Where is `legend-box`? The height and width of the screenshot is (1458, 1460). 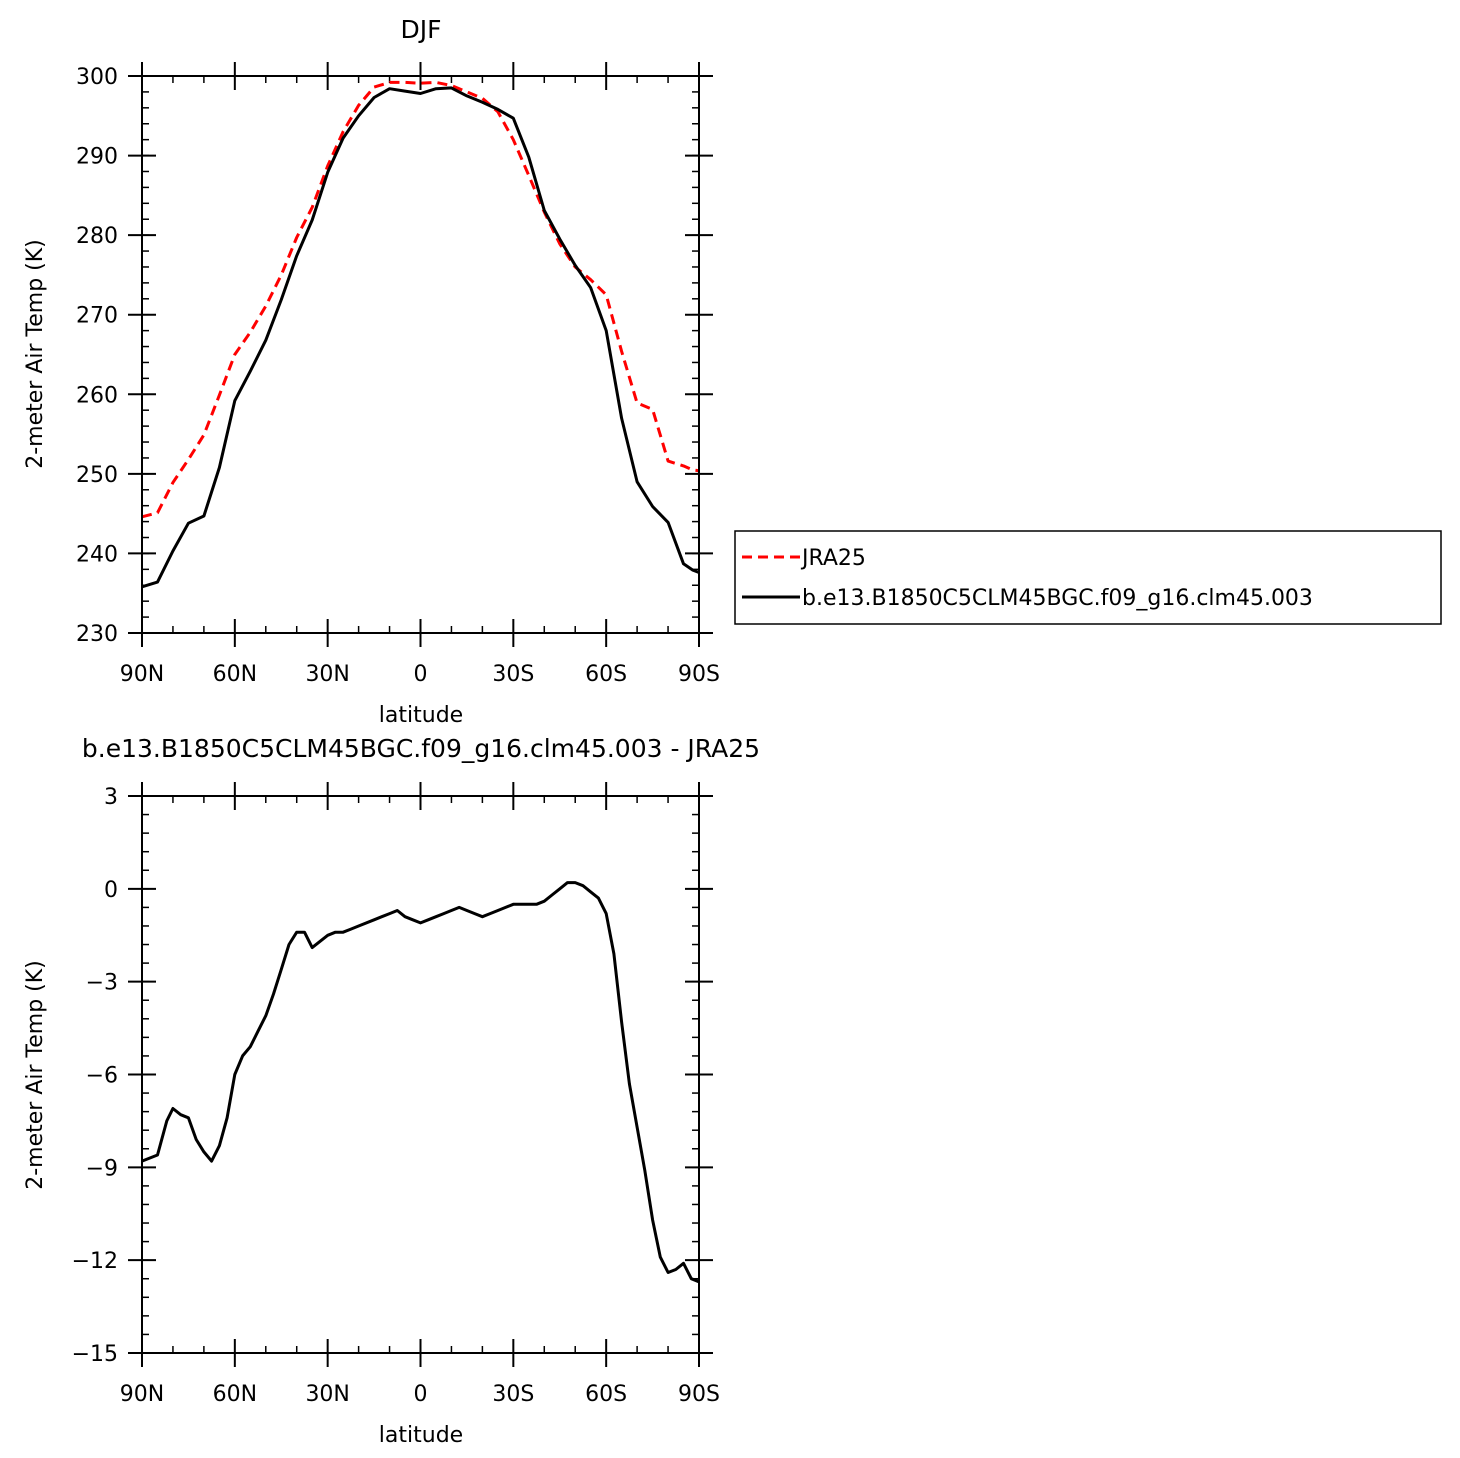 legend-box is located at coordinates (1088, 577).